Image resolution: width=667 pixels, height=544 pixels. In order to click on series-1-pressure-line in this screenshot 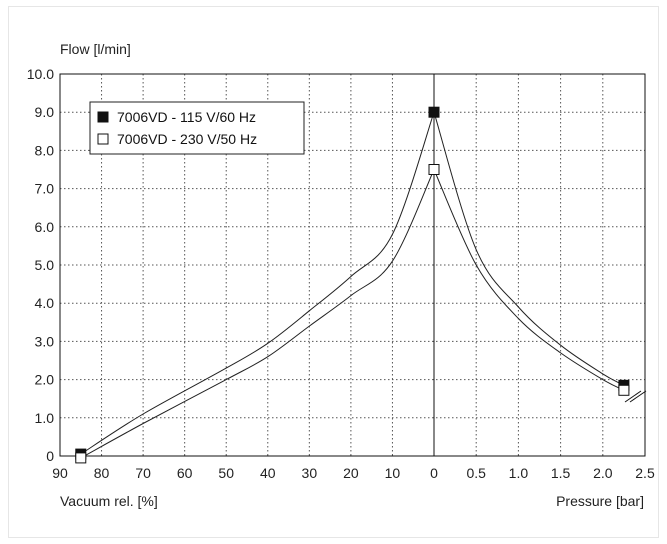, I will do `click(529, 280)`.